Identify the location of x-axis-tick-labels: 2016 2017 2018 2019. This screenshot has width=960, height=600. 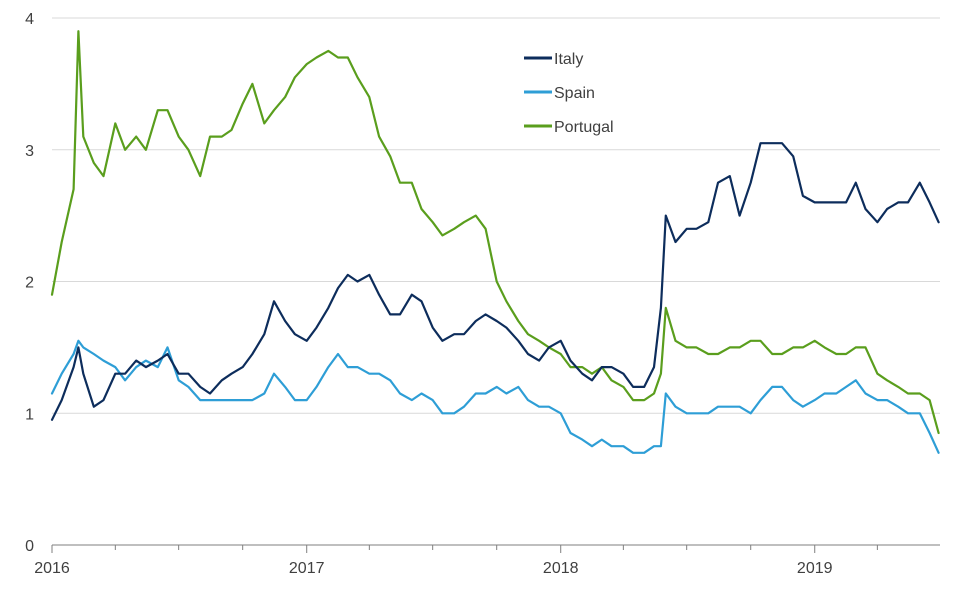
(433, 568).